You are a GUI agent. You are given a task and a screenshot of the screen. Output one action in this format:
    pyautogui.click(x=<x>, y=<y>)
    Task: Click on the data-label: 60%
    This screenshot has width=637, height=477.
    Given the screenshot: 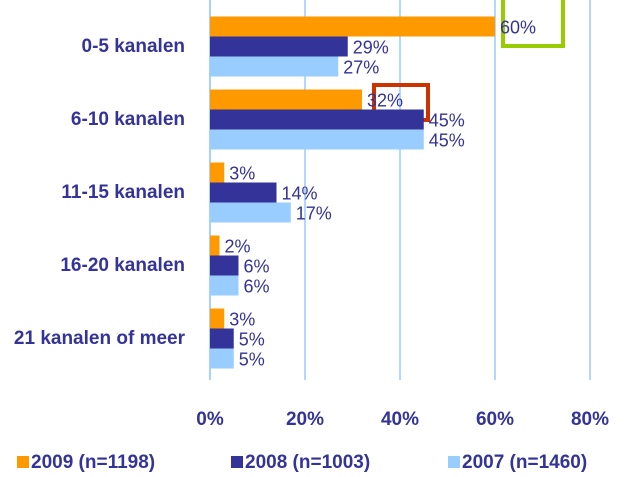 What is the action you would take?
    pyautogui.click(x=518, y=27)
    